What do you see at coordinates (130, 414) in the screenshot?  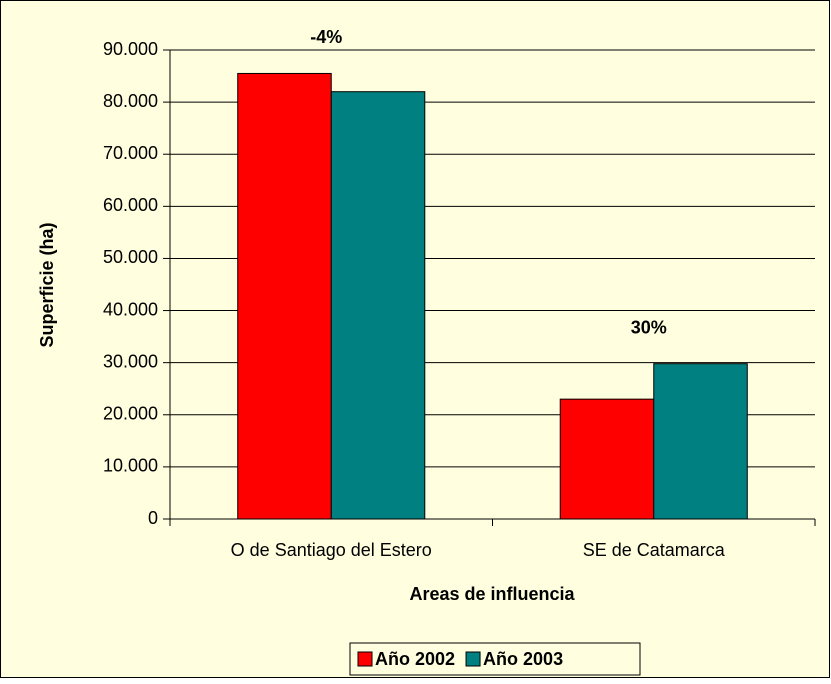 I see `y-tick-label: 20.000` at bounding box center [130, 414].